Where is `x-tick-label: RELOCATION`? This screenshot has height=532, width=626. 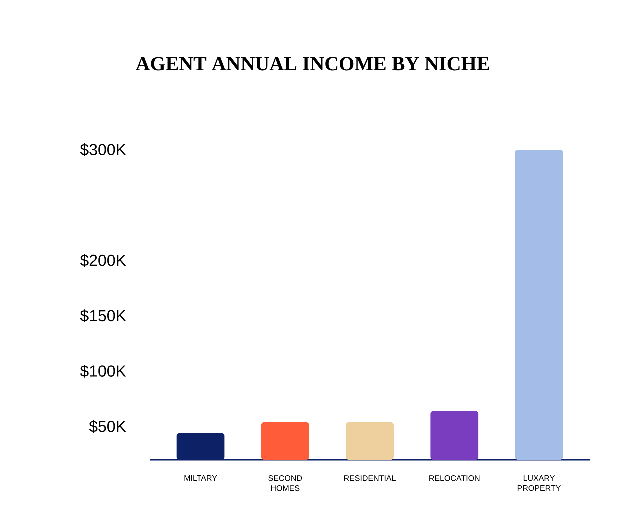 x-tick-label: RELOCATION is located at coordinates (455, 479).